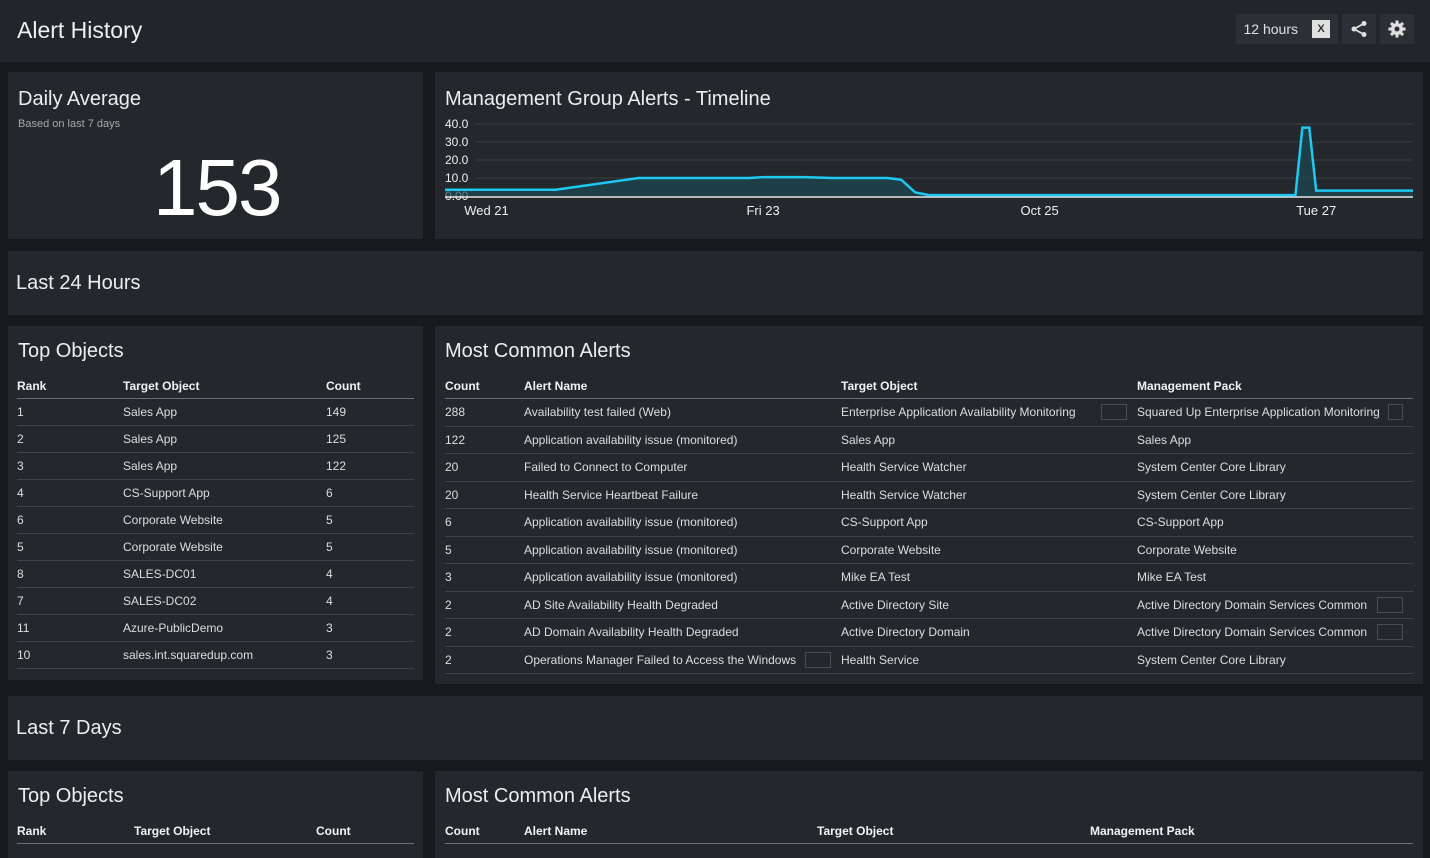  I want to click on target-object-cell-text: Health Service, so click(880, 659).